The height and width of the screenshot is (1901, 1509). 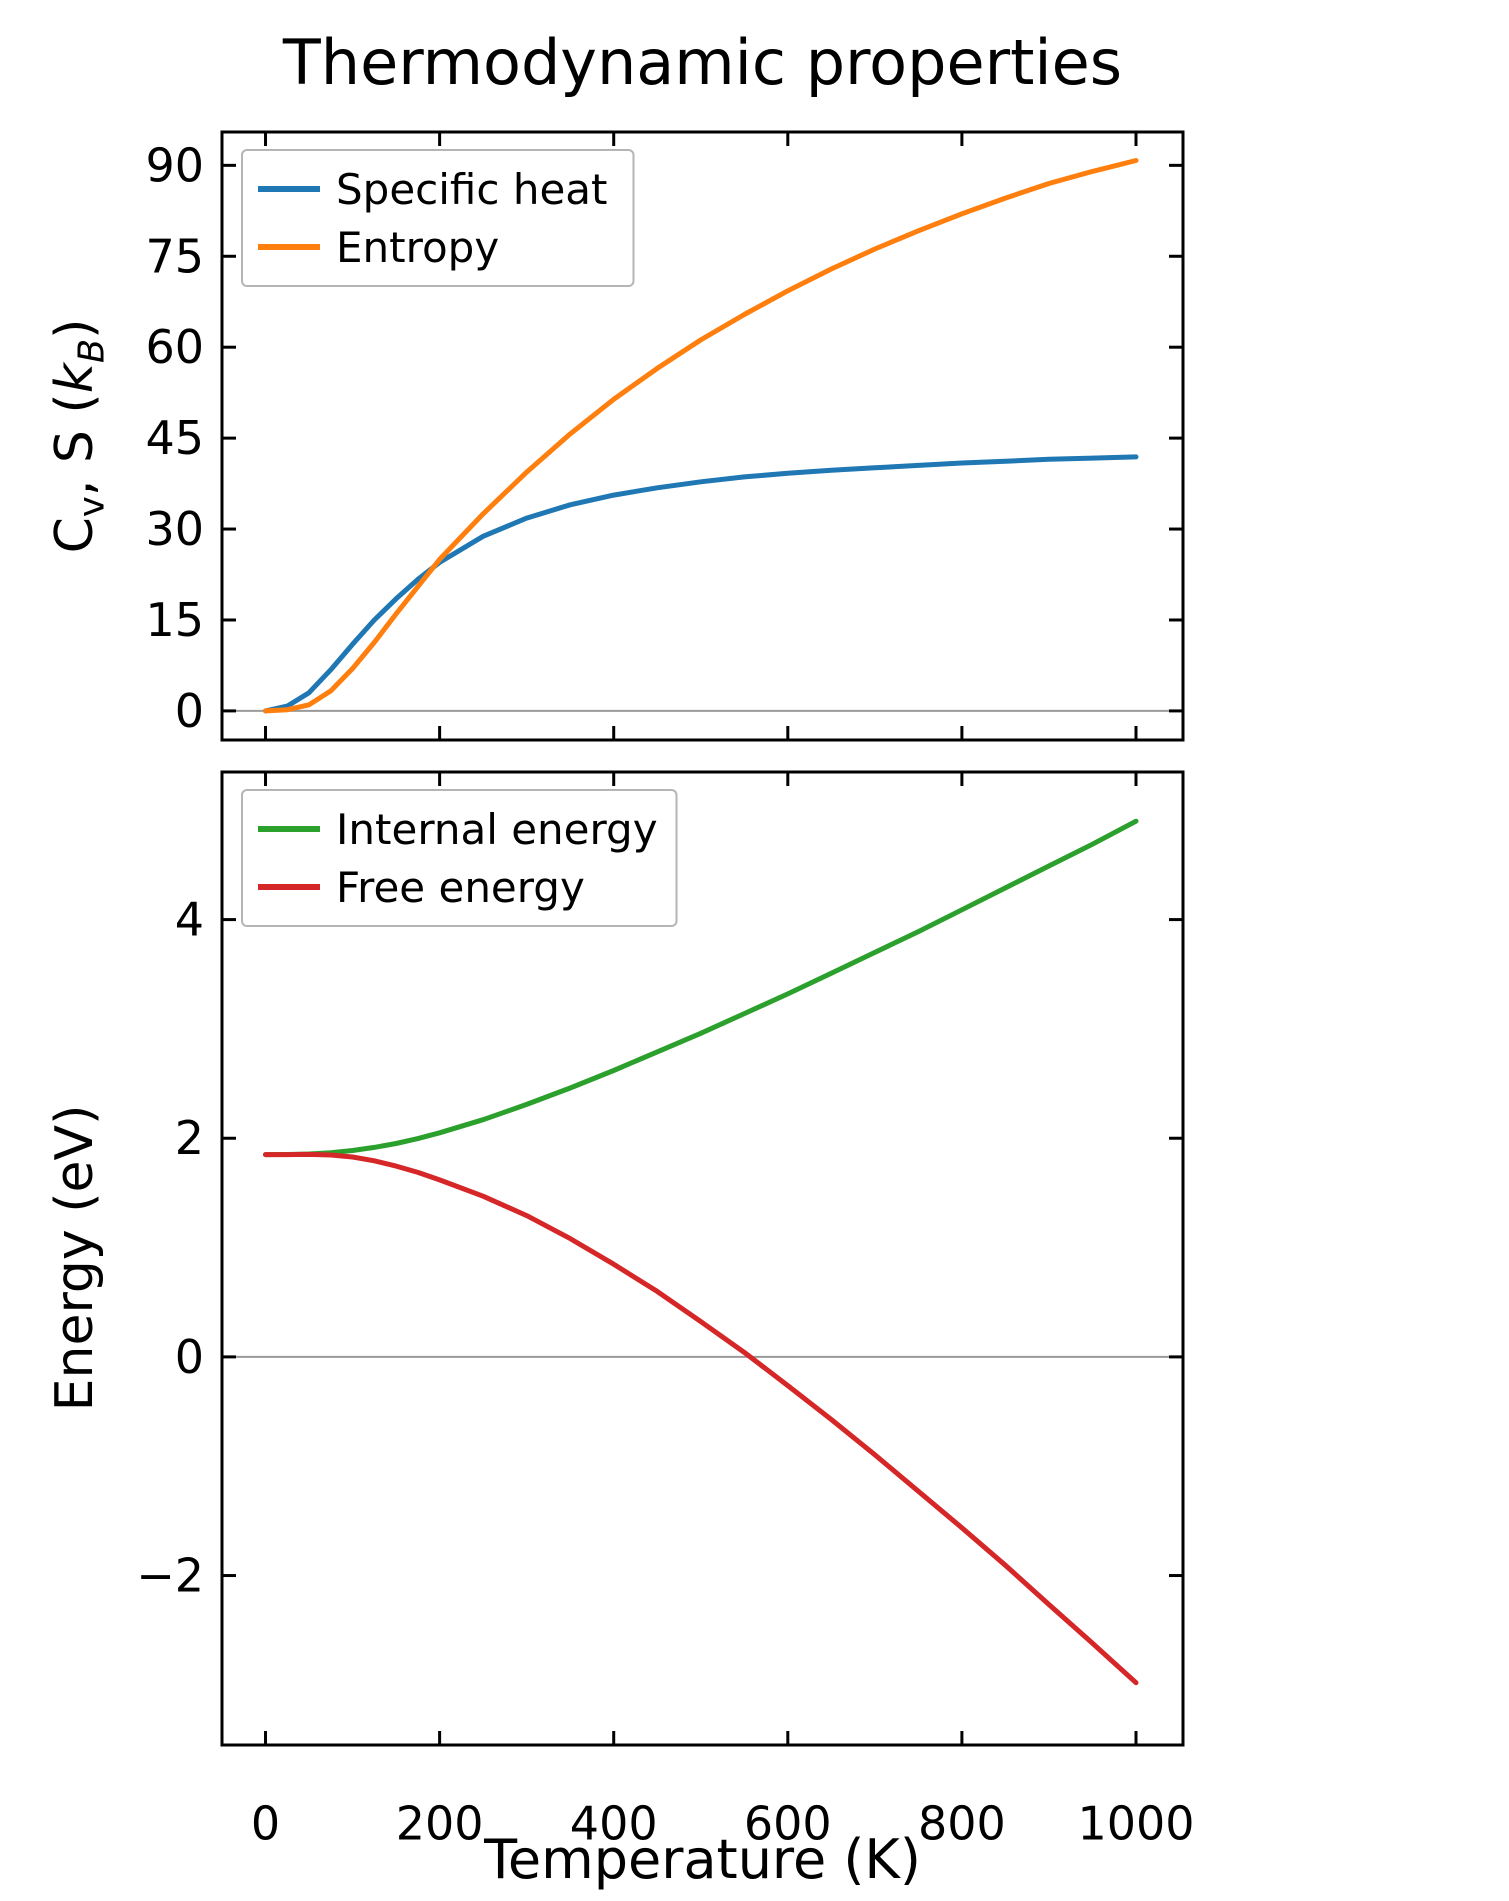 I want to click on ylabel-kb-base: k, so click(x=75, y=378).